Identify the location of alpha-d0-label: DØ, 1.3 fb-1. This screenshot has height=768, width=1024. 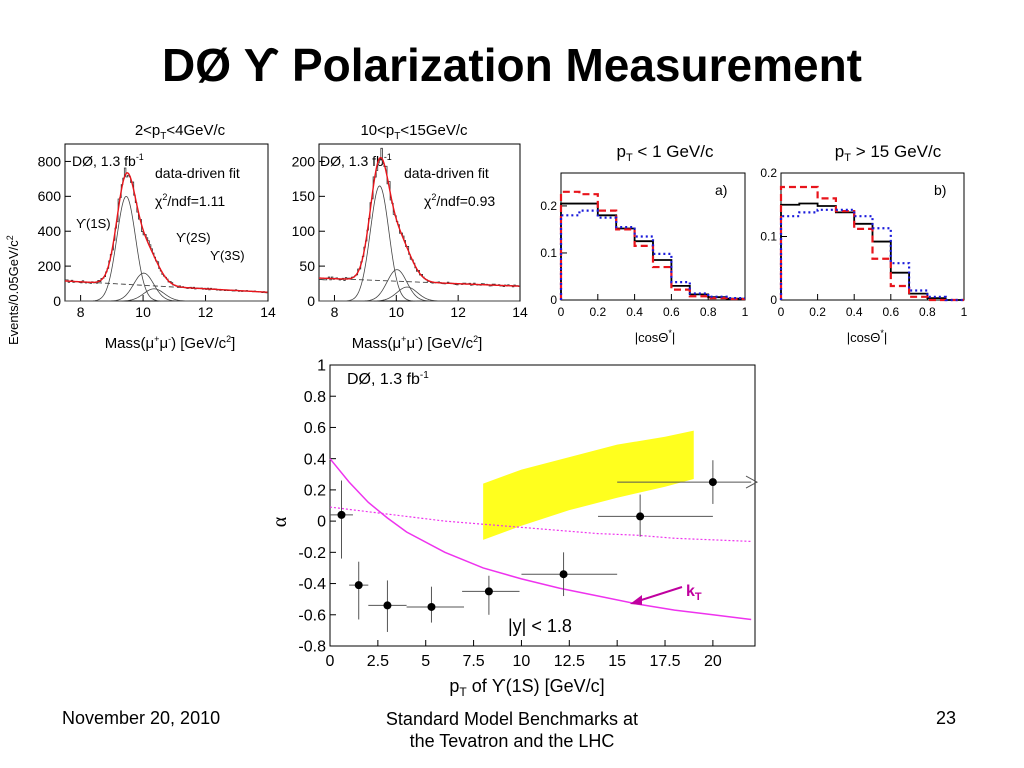
(388, 379).